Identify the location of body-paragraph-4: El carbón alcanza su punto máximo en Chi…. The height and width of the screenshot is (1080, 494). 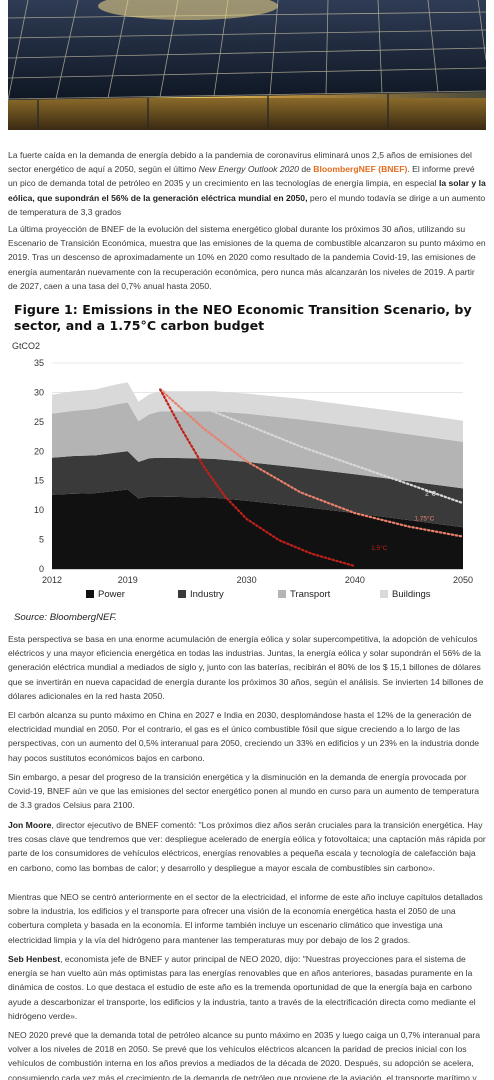
(244, 736).